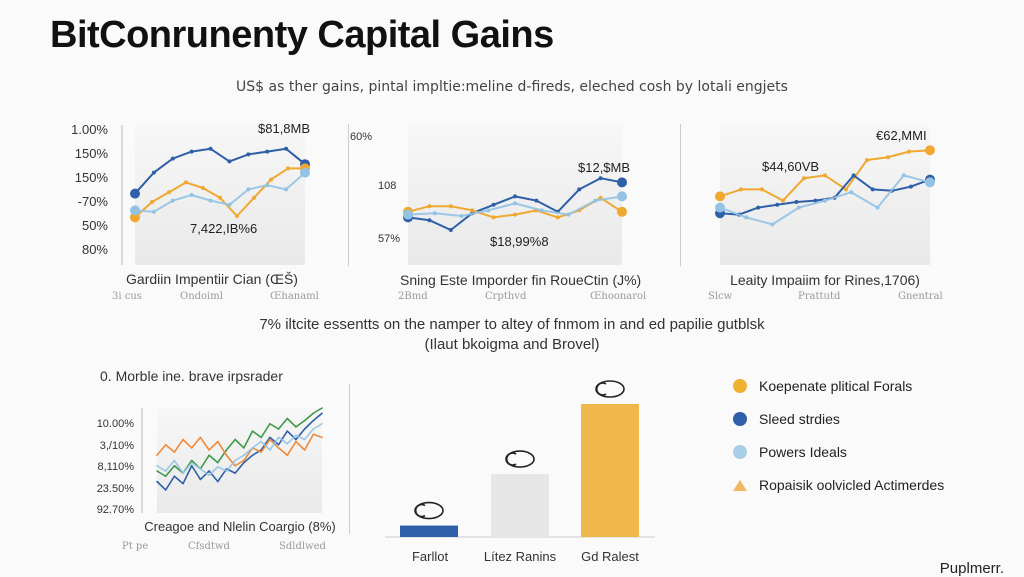 Image resolution: width=1024 pixels, height=577 pixels. What do you see at coordinates (430, 556) in the screenshot?
I see `bar-label: Farllot` at bounding box center [430, 556].